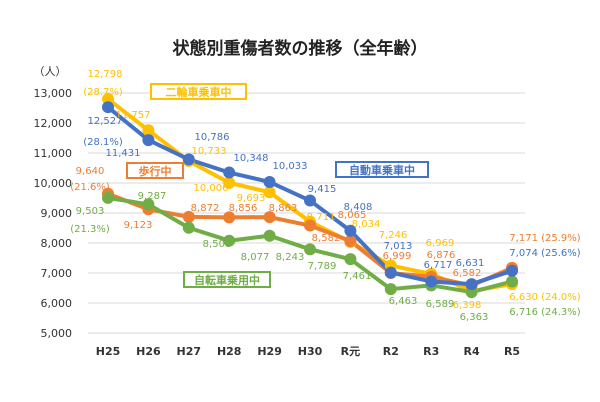 This screenshot has width=600, height=402. I want to click on data-label: 8,077, so click(255, 257).